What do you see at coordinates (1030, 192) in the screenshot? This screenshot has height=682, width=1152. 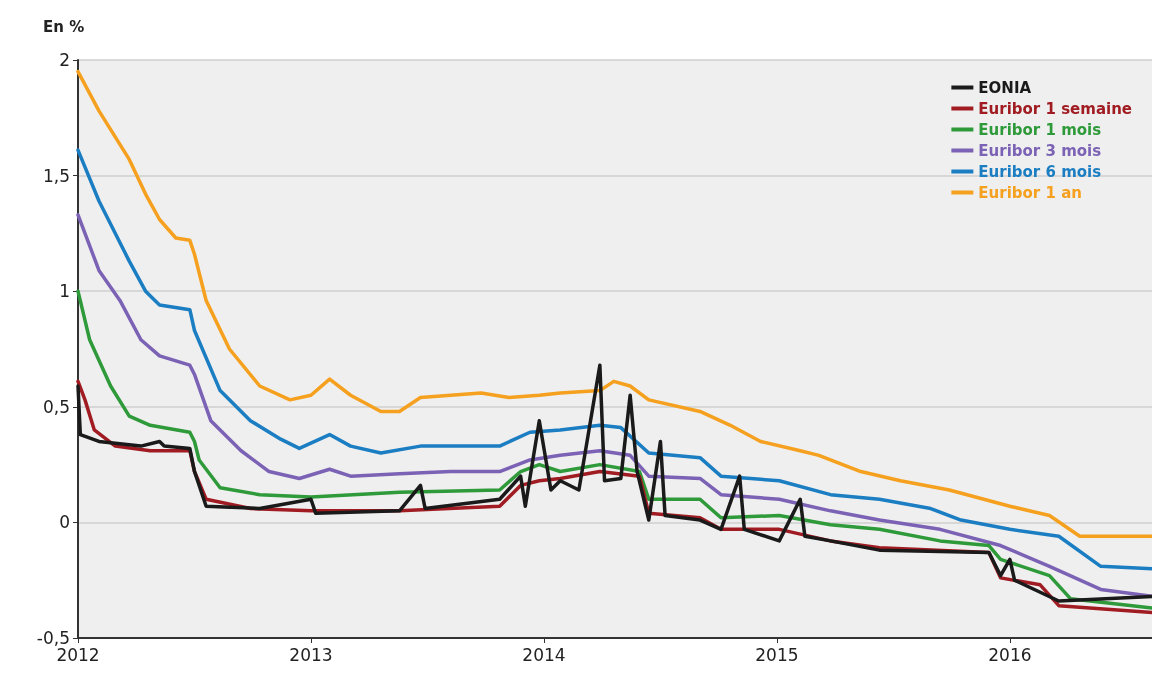 I see `legend-label: Euribor 1 an` at bounding box center [1030, 192].